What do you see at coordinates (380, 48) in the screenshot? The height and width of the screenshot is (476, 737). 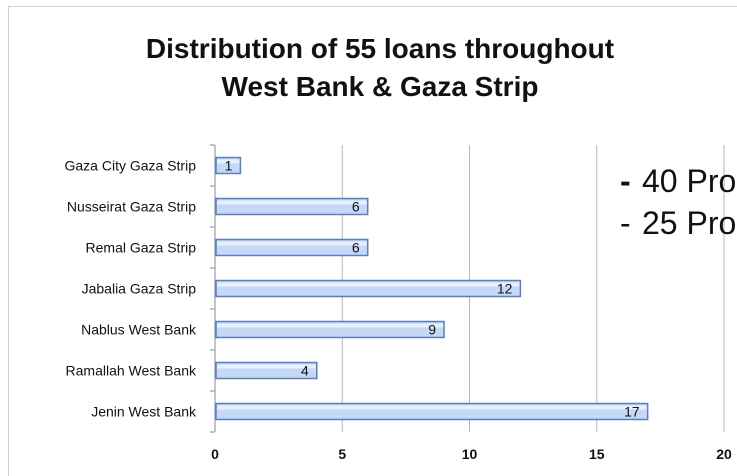 I see `chart-title-line-1: Distribution of 55 loans throughout` at bounding box center [380, 48].